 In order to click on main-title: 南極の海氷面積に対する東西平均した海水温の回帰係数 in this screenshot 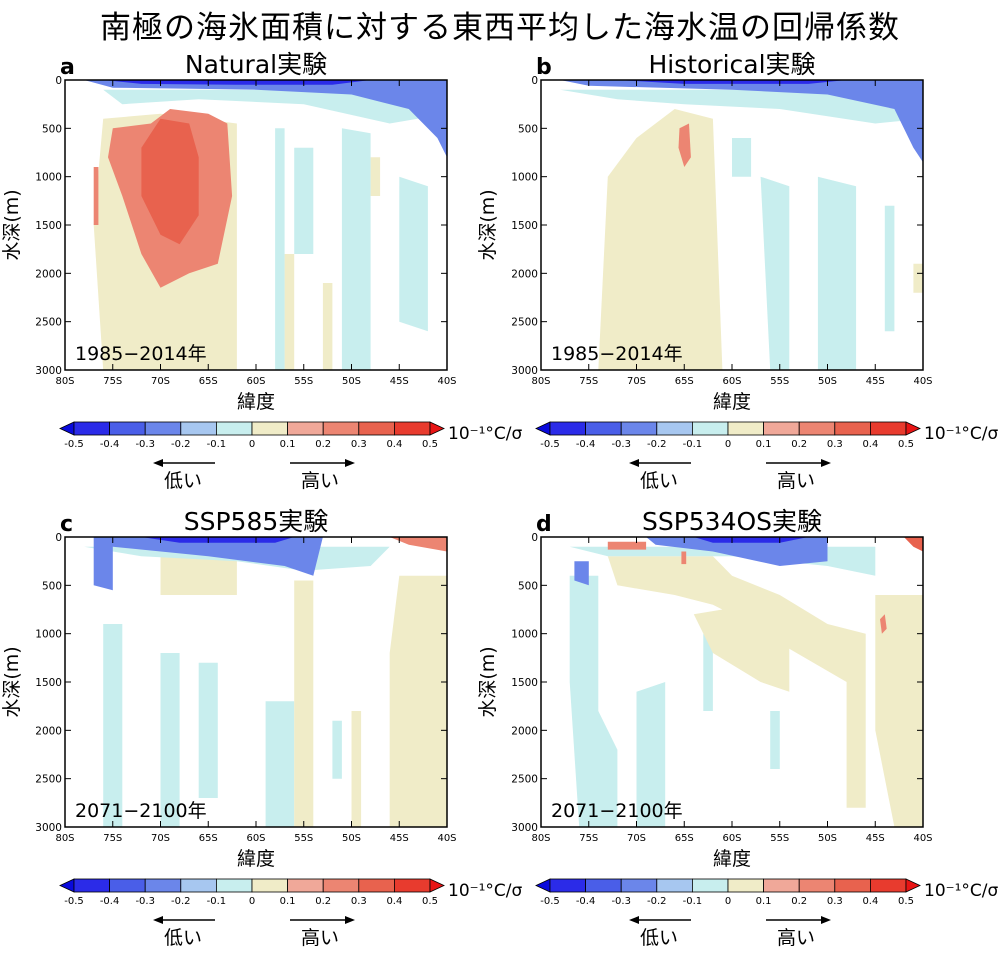, I will do `click(500, 28)`.